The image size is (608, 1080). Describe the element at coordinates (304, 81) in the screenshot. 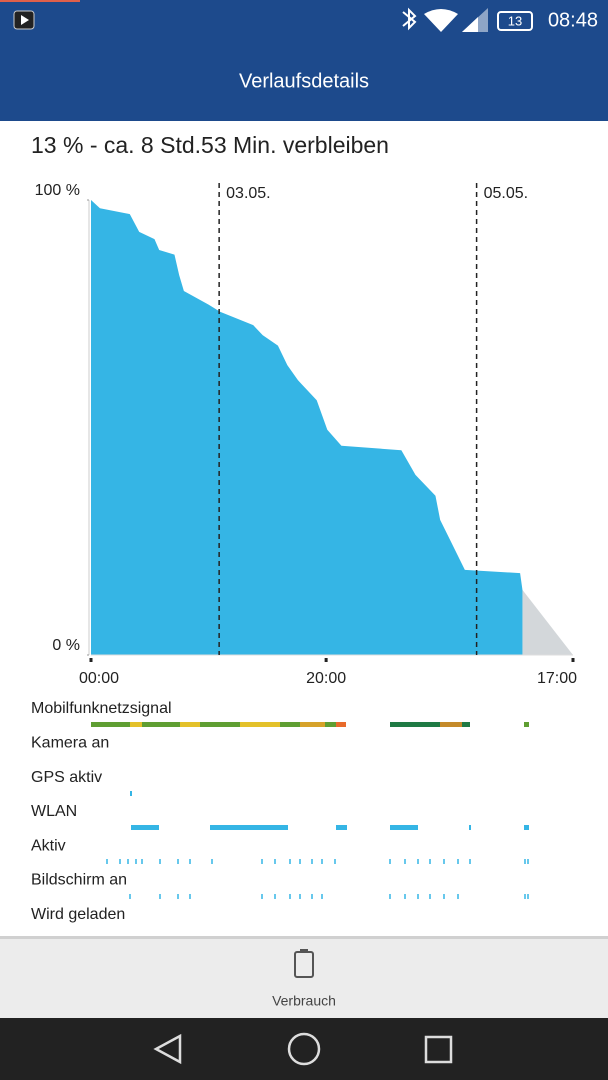

I see `app-bar-title: Verlaufsdetails` at that location.